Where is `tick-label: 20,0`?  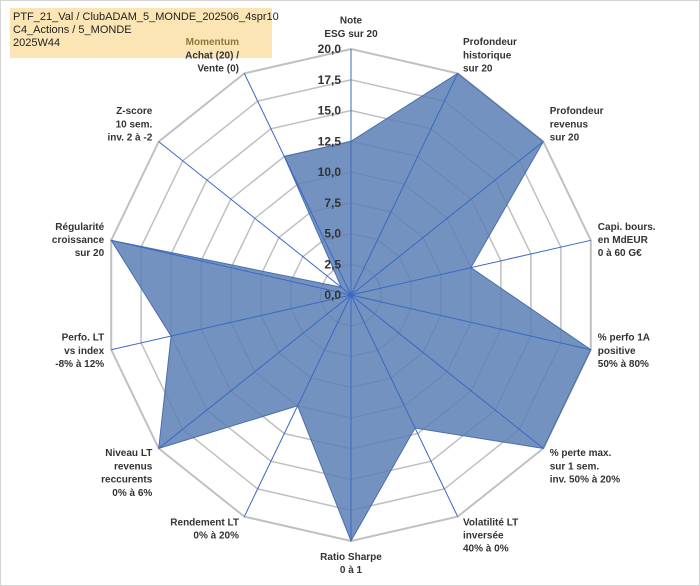 tick-label: 20,0 is located at coordinates (330, 49).